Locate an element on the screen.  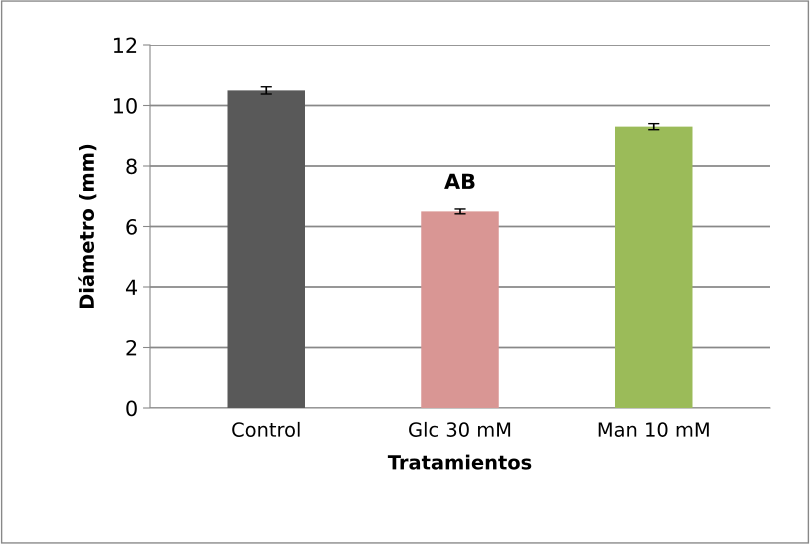
y-tick-label: 10 is located at coordinates (125, 106).